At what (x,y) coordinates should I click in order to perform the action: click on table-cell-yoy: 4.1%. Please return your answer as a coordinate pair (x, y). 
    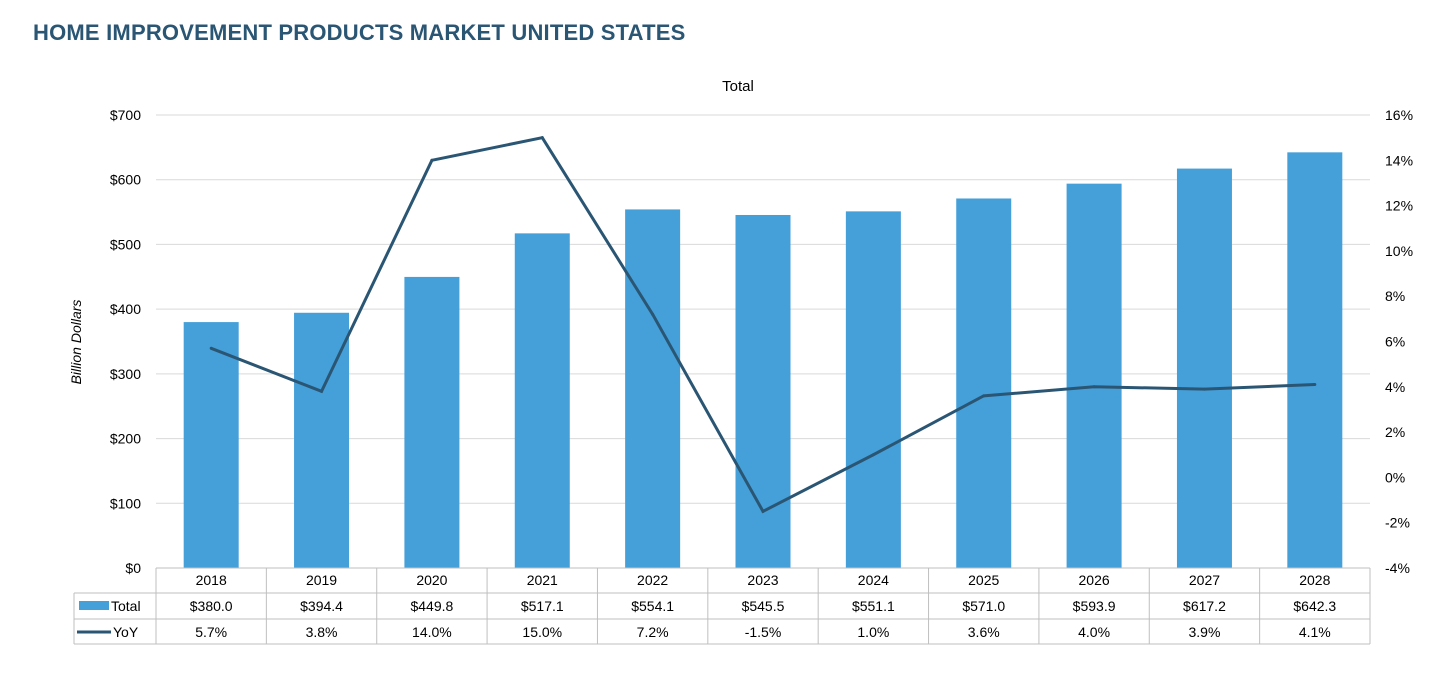
    Looking at the image, I should click on (1315, 632).